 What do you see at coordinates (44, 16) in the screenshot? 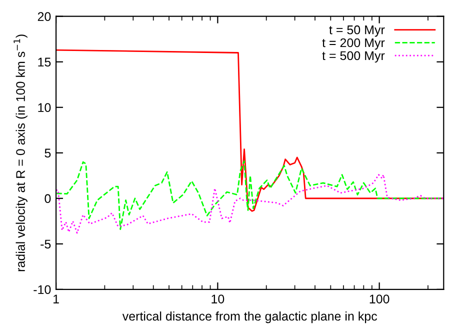
I see `y-tick-label: 20` at bounding box center [44, 16].